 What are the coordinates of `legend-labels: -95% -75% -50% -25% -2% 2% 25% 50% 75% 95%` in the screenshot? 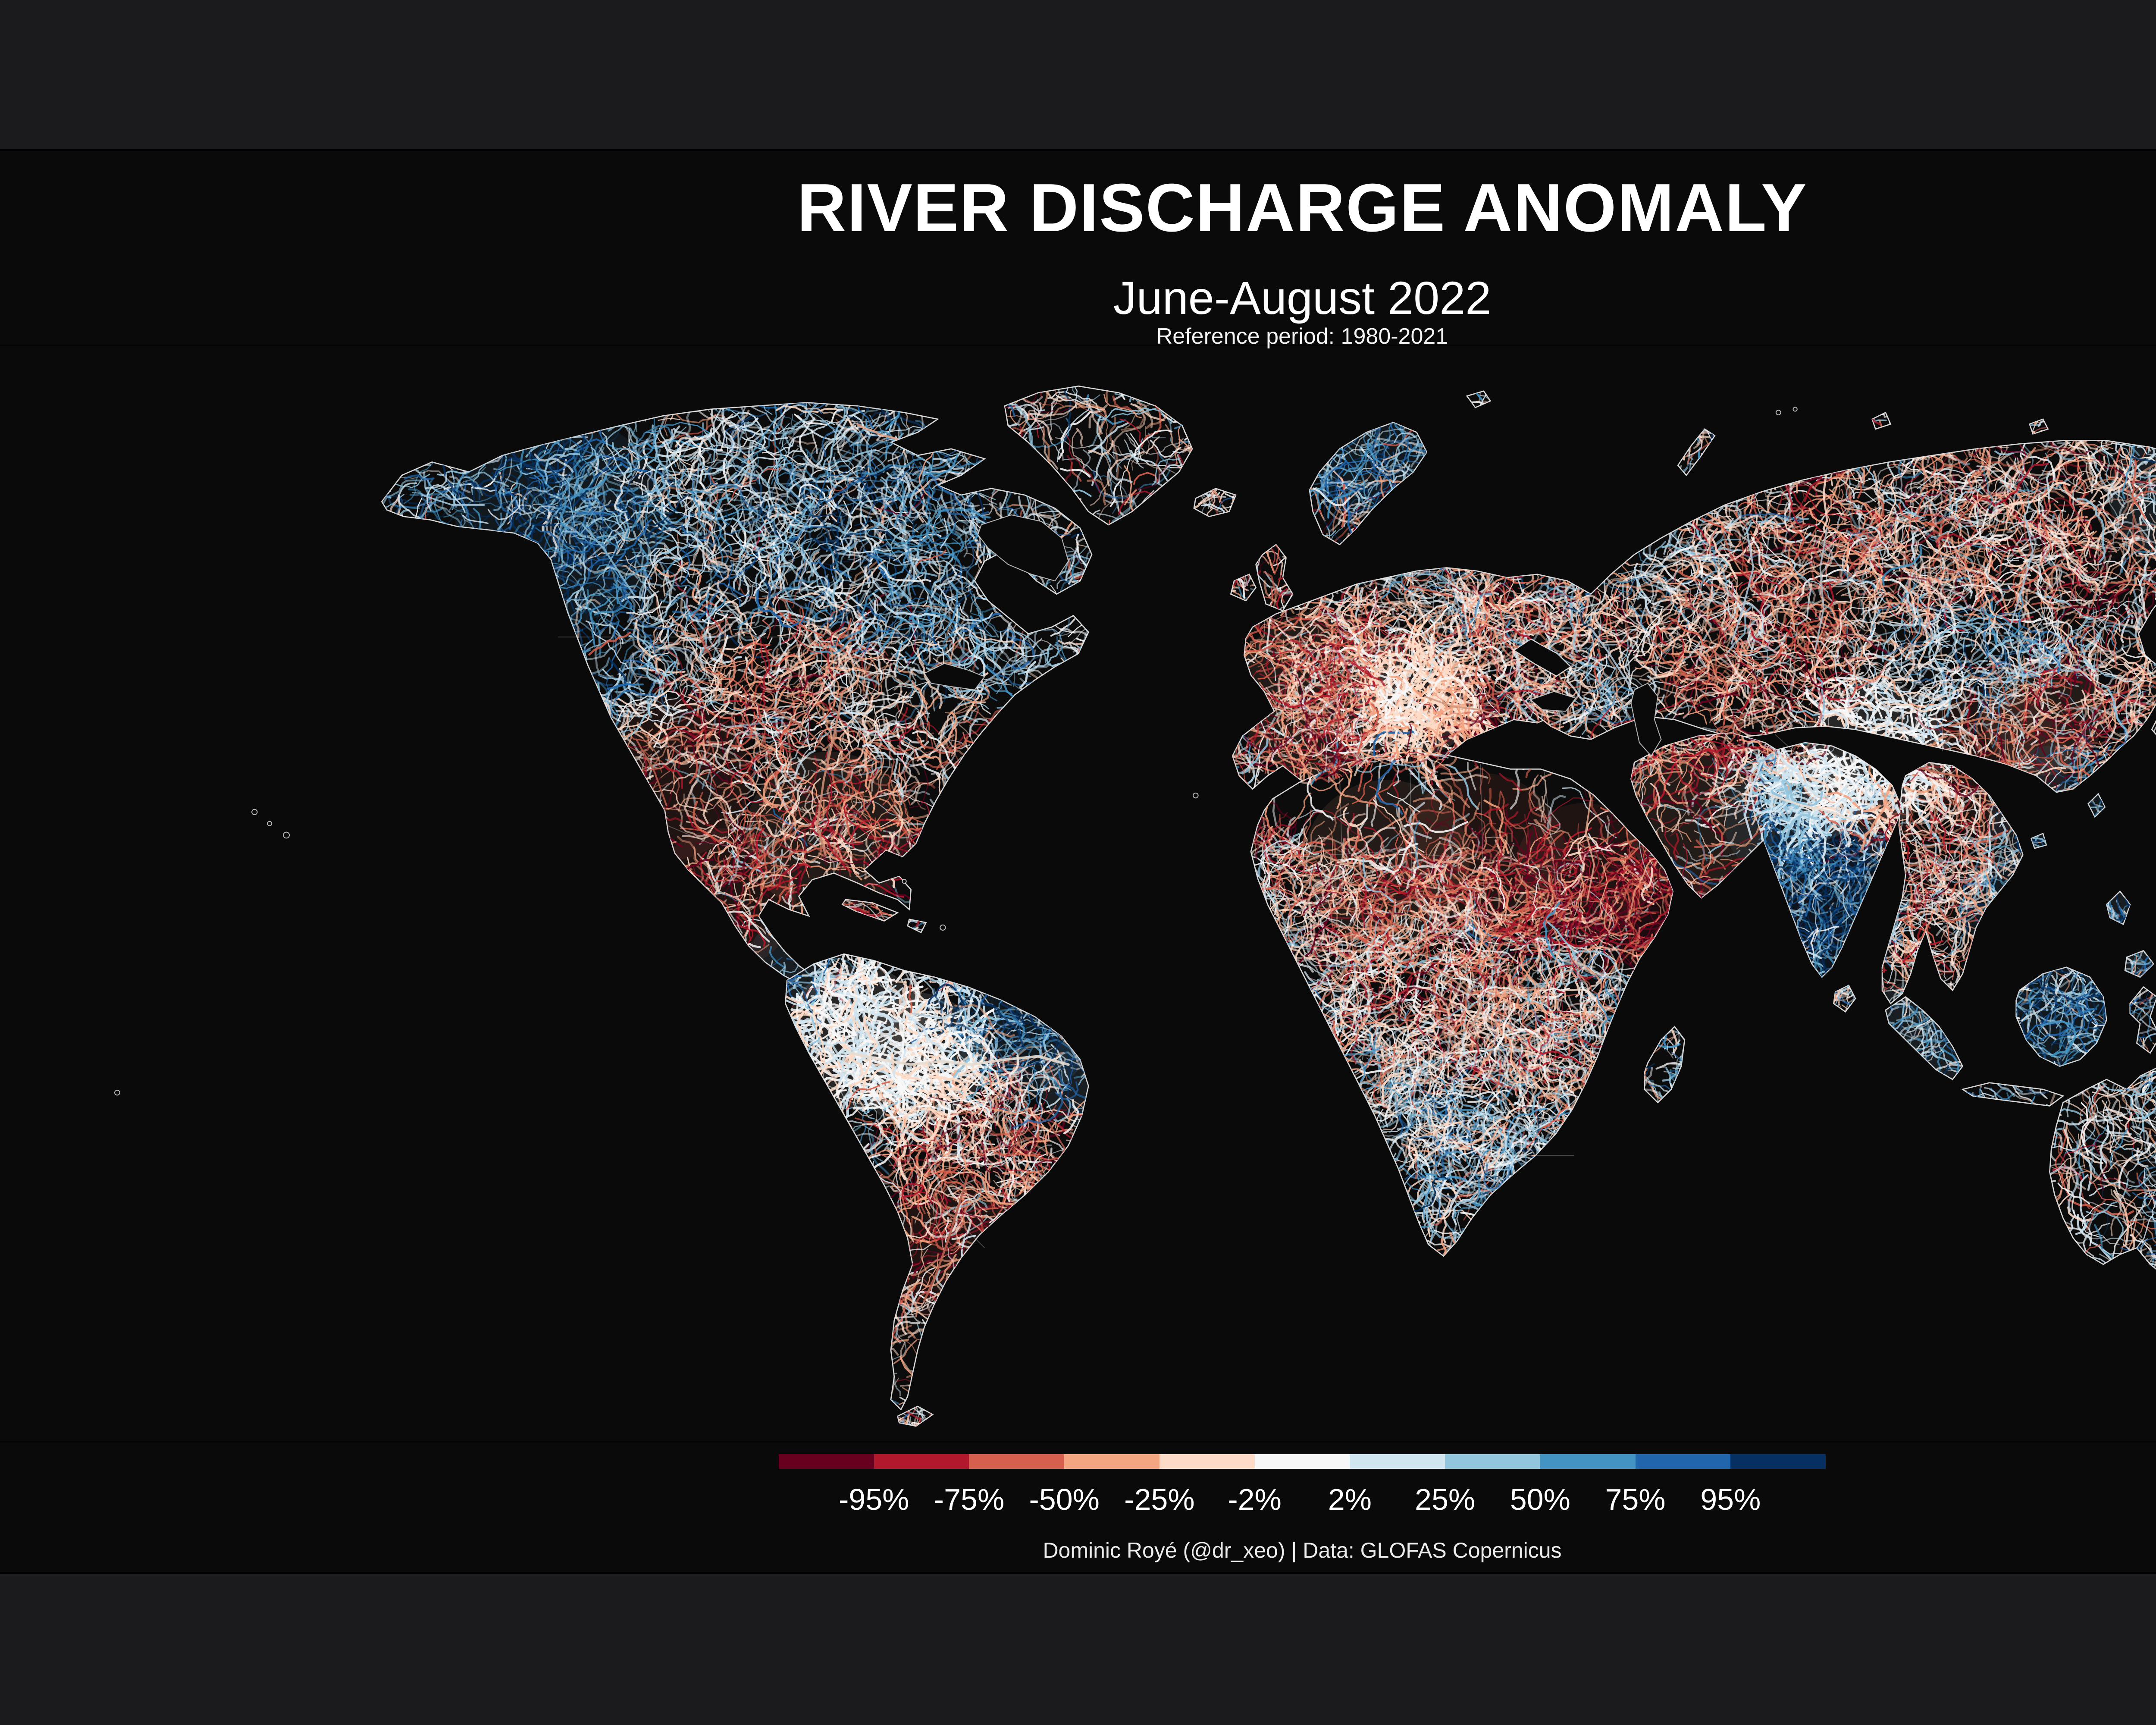 It's located at (1302, 1501).